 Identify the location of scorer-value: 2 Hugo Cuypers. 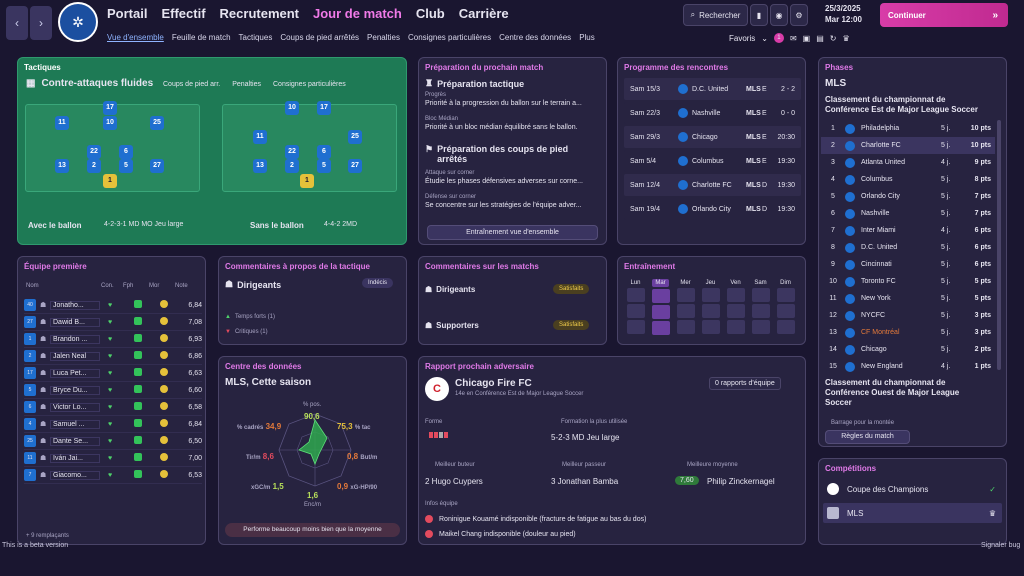
(454, 481).